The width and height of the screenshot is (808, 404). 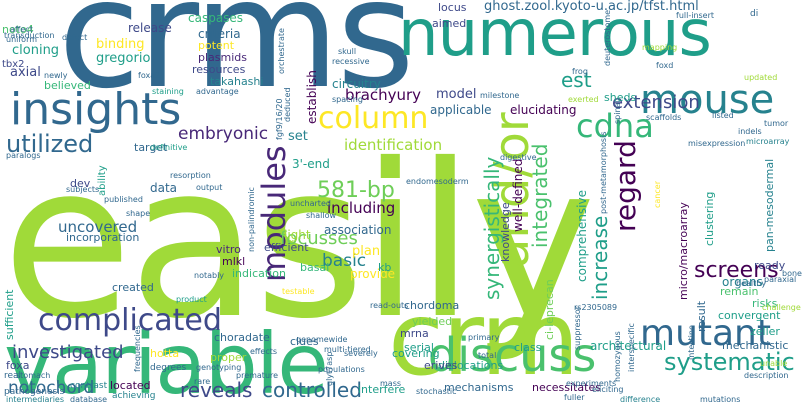 What do you see at coordinates (216, 18) in the screenshot?
I see `word: caspases` at bounding box center [216, 18].